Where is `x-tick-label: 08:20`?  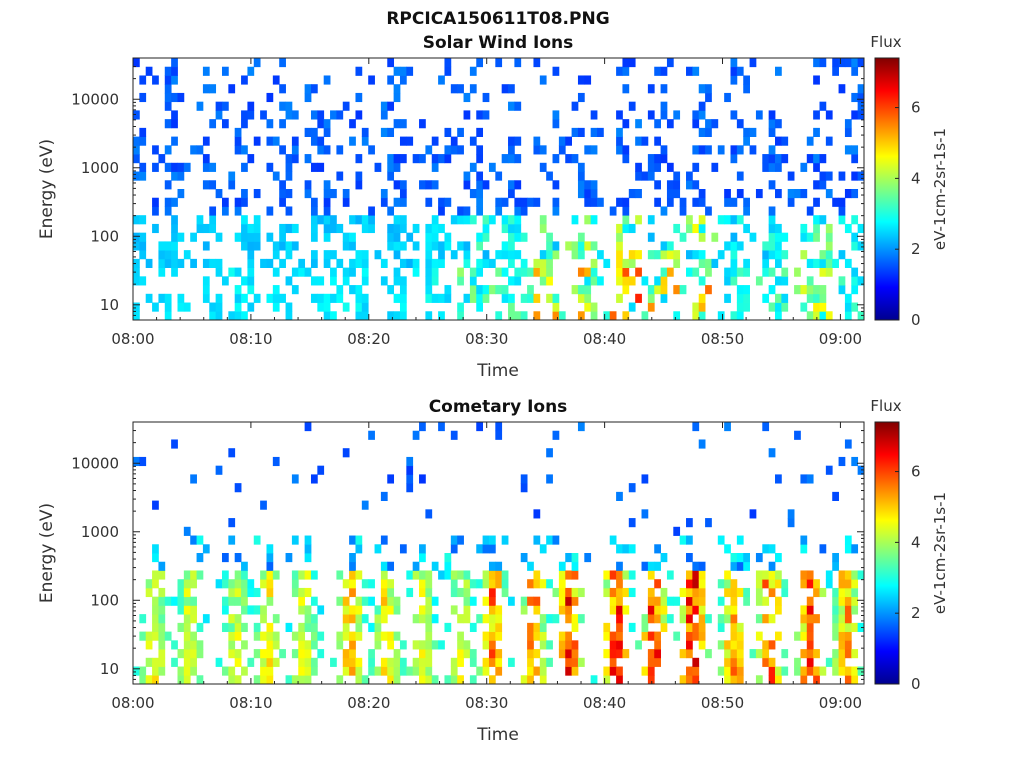
x-tick-label: 08:20 is located at coordinates (368, 703).